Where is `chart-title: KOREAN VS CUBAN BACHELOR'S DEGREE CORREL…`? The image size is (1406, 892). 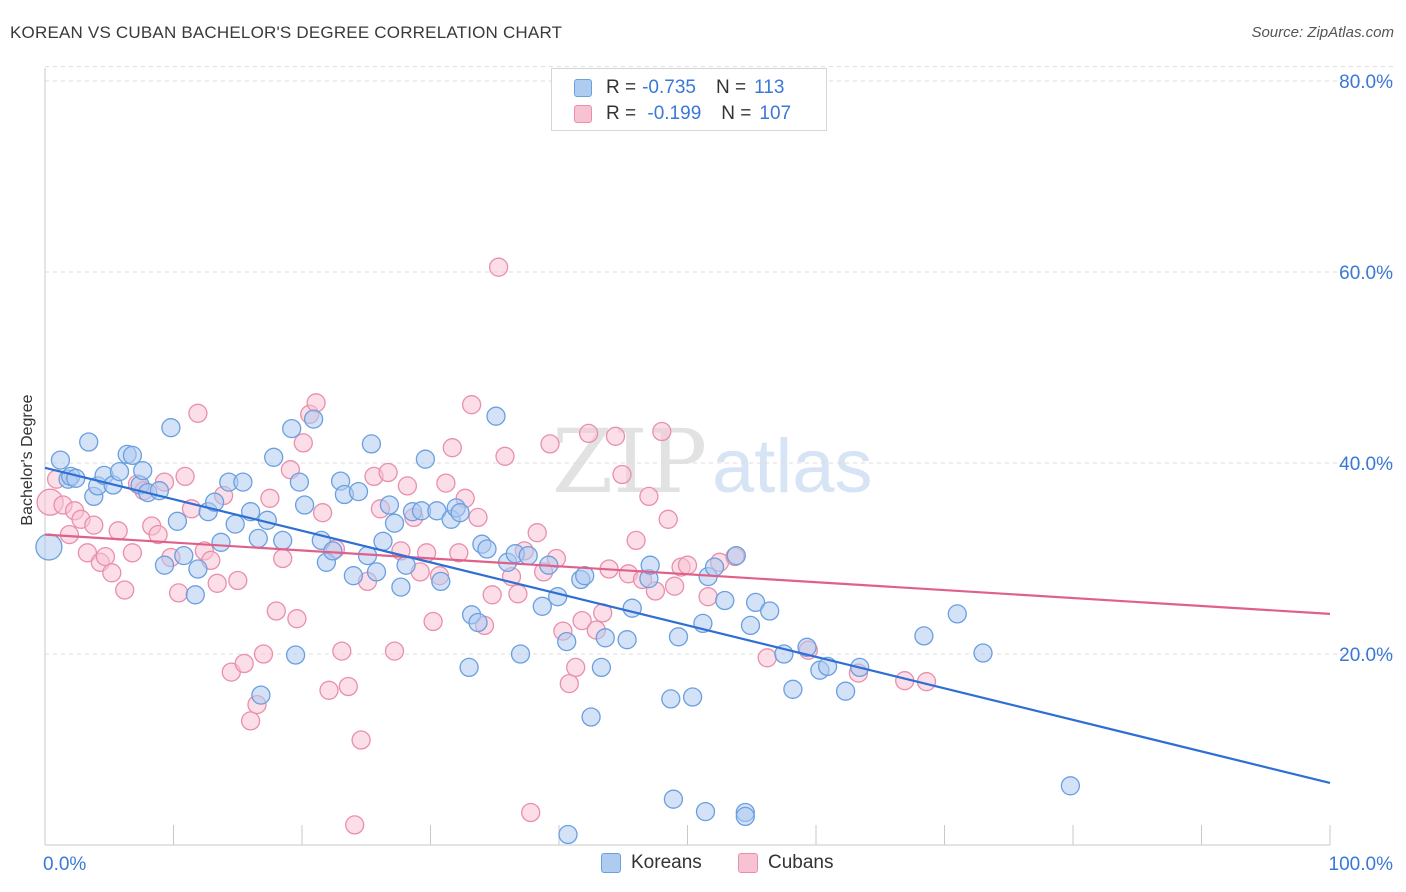
chart-title: KOREAN VS CUBAN BACHELOR'S DEGREE CORREL… is located at coordinates (286, 32).